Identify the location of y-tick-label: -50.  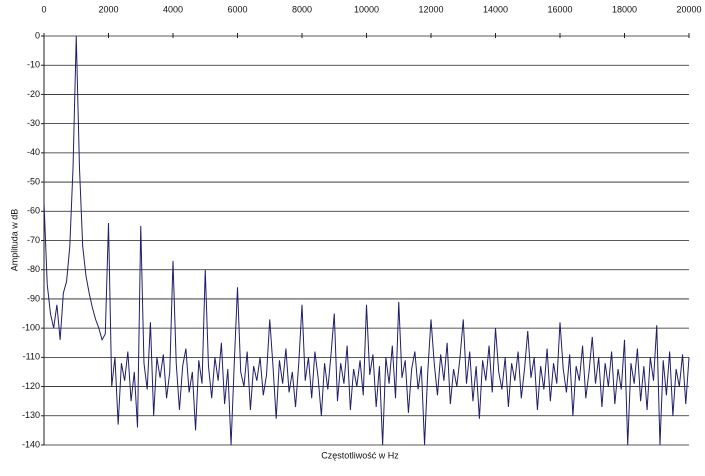
(33, 181).